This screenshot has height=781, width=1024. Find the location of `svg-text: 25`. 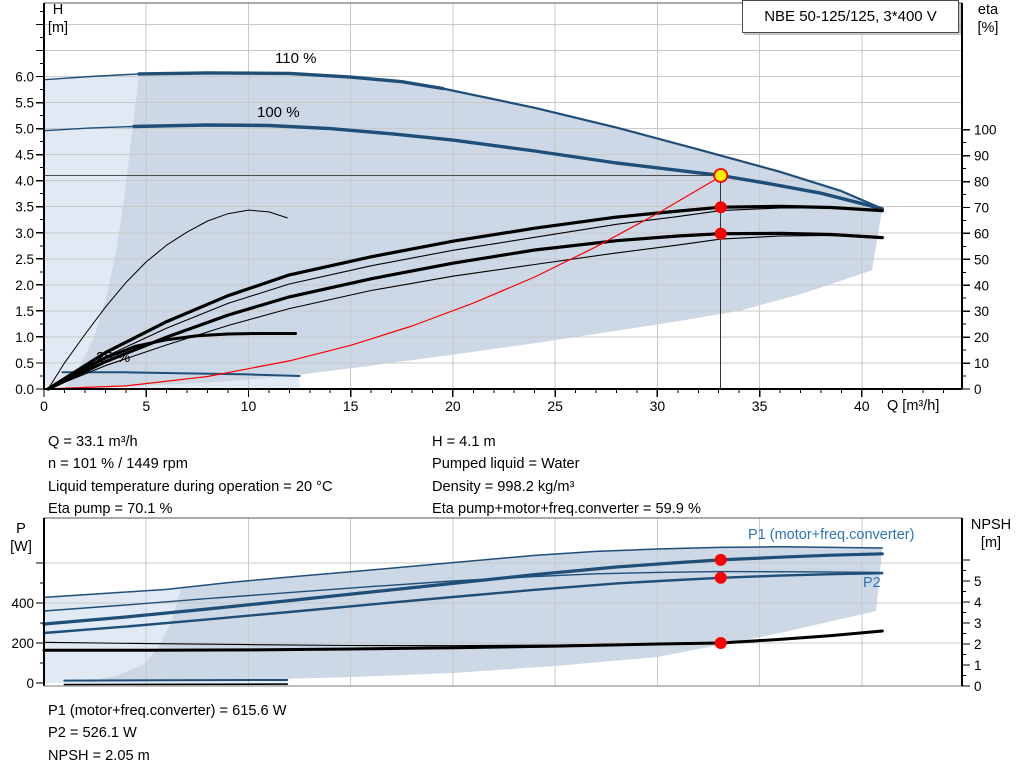

svg-text: 25 is located at coordinates (555, 406).